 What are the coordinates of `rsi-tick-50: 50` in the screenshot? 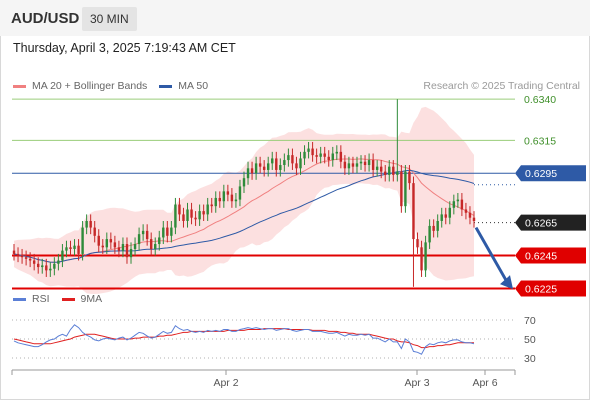 It's located at (530, 340).